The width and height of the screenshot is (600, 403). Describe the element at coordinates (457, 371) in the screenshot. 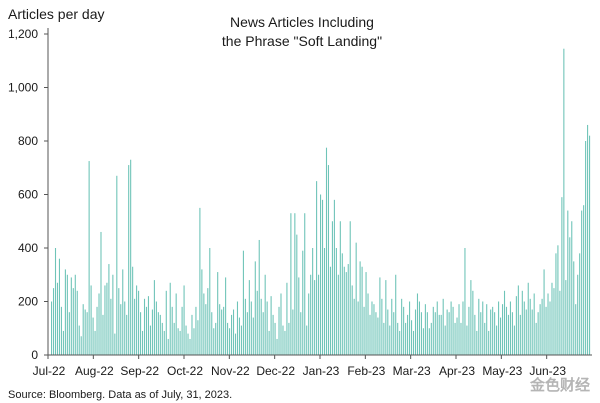

I see `x-tick-label: Apr-23` at that location.